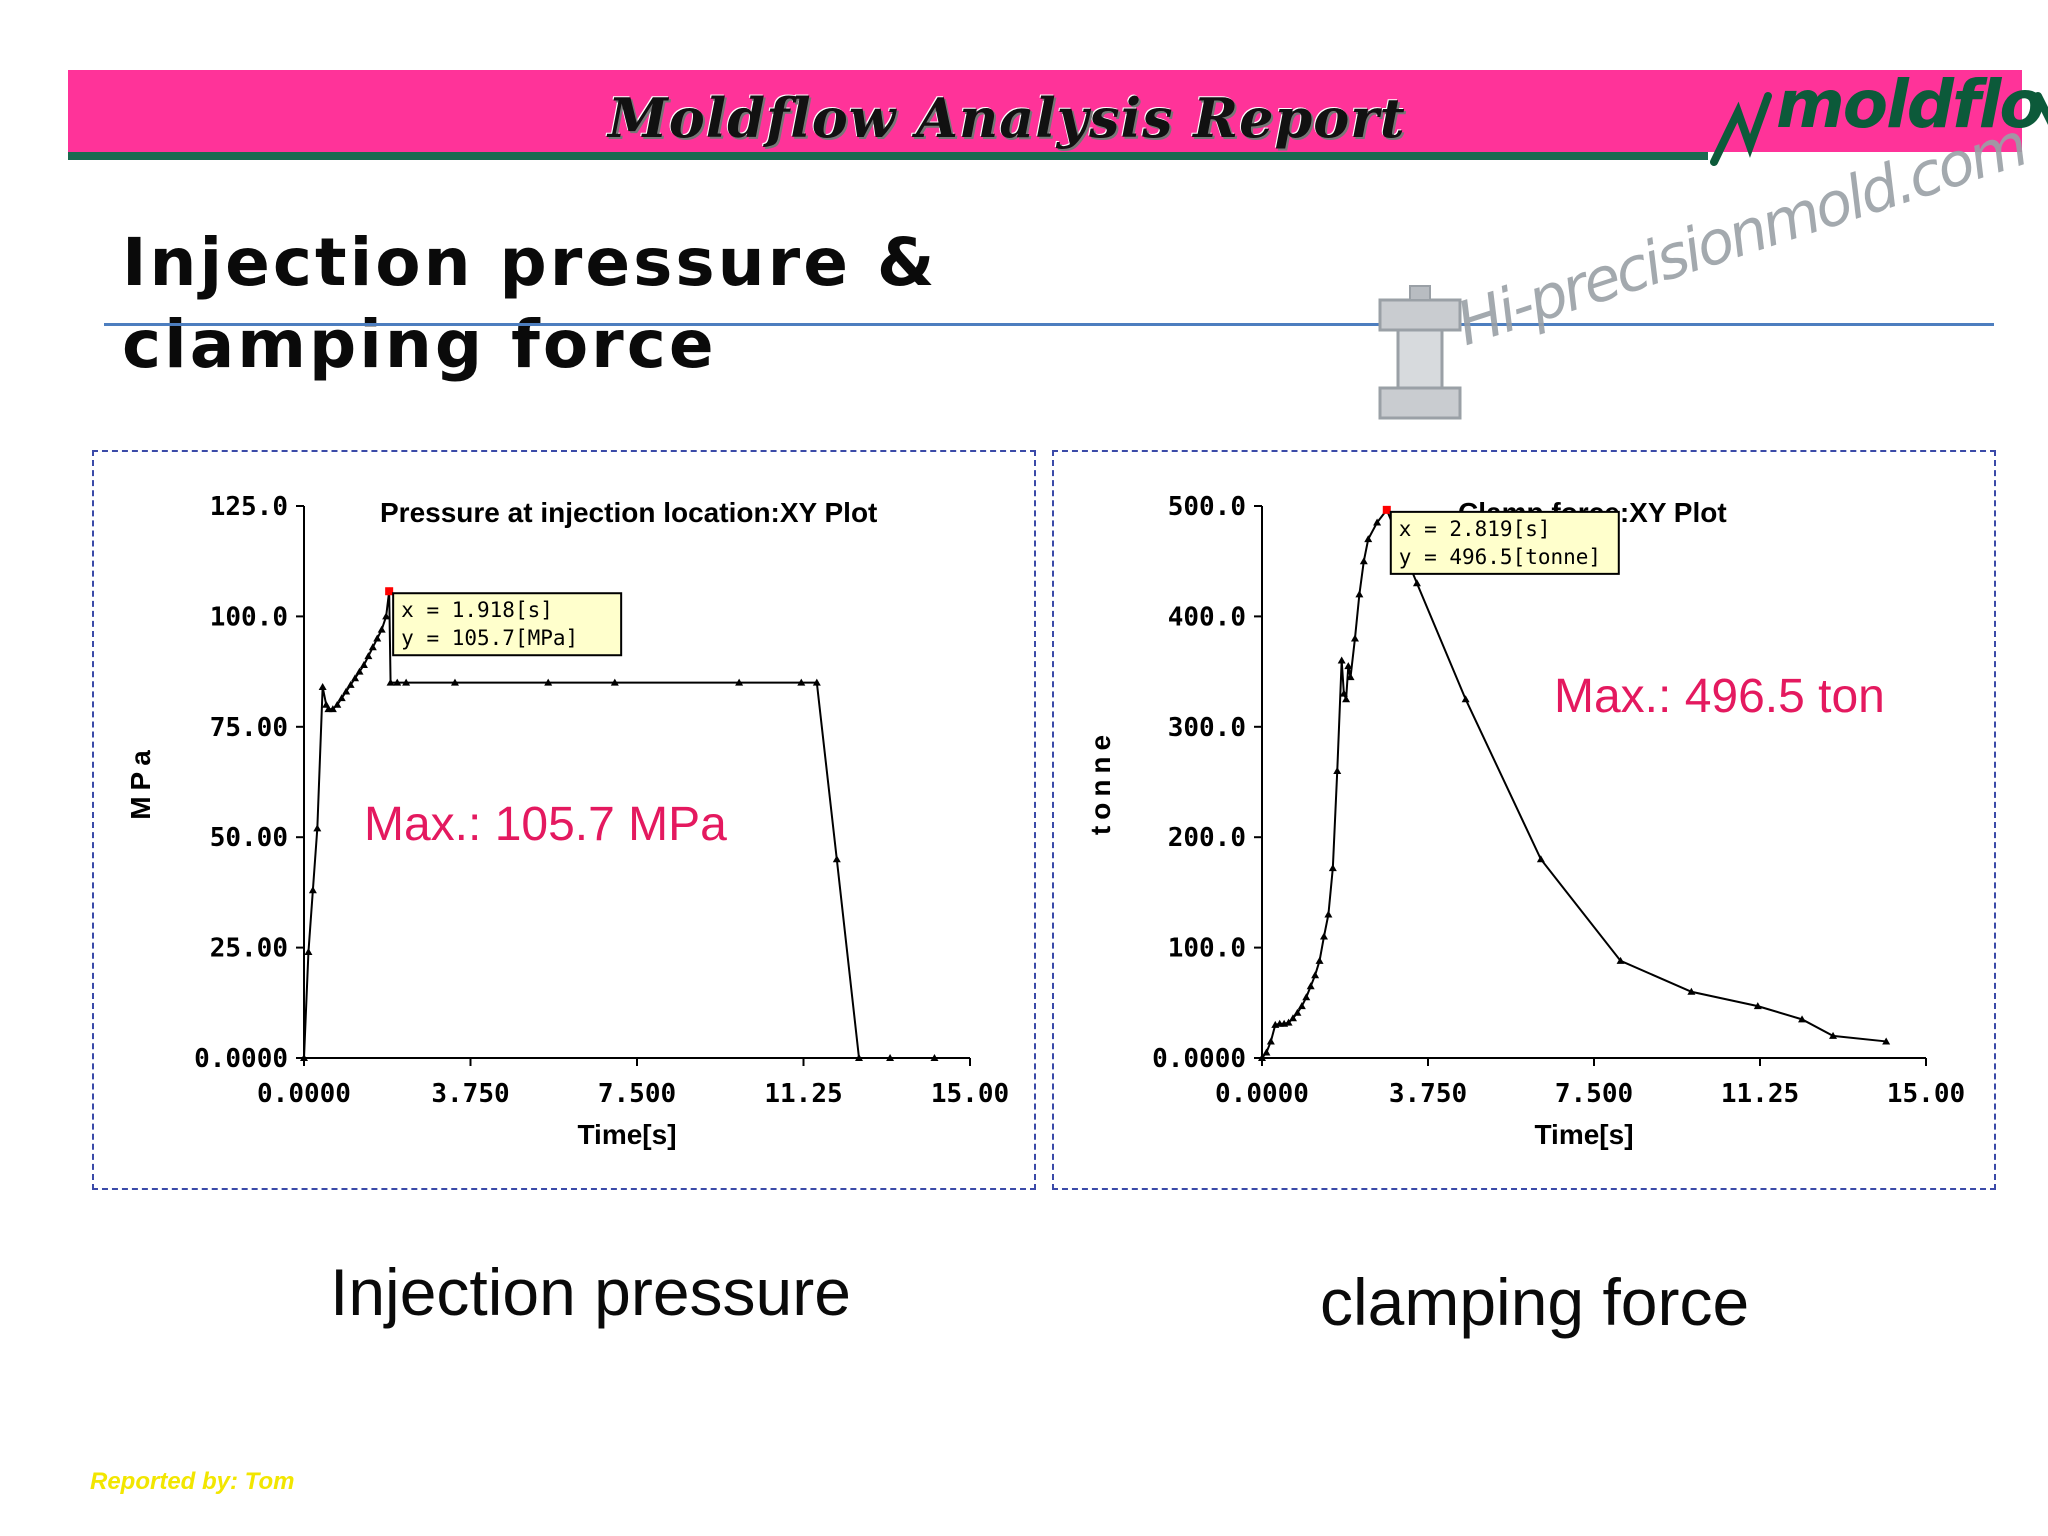 Image resolution: width=2048 pixels, height=1536 pixels. I want to click on page-title-line2: clamping force, so click(419, 344).